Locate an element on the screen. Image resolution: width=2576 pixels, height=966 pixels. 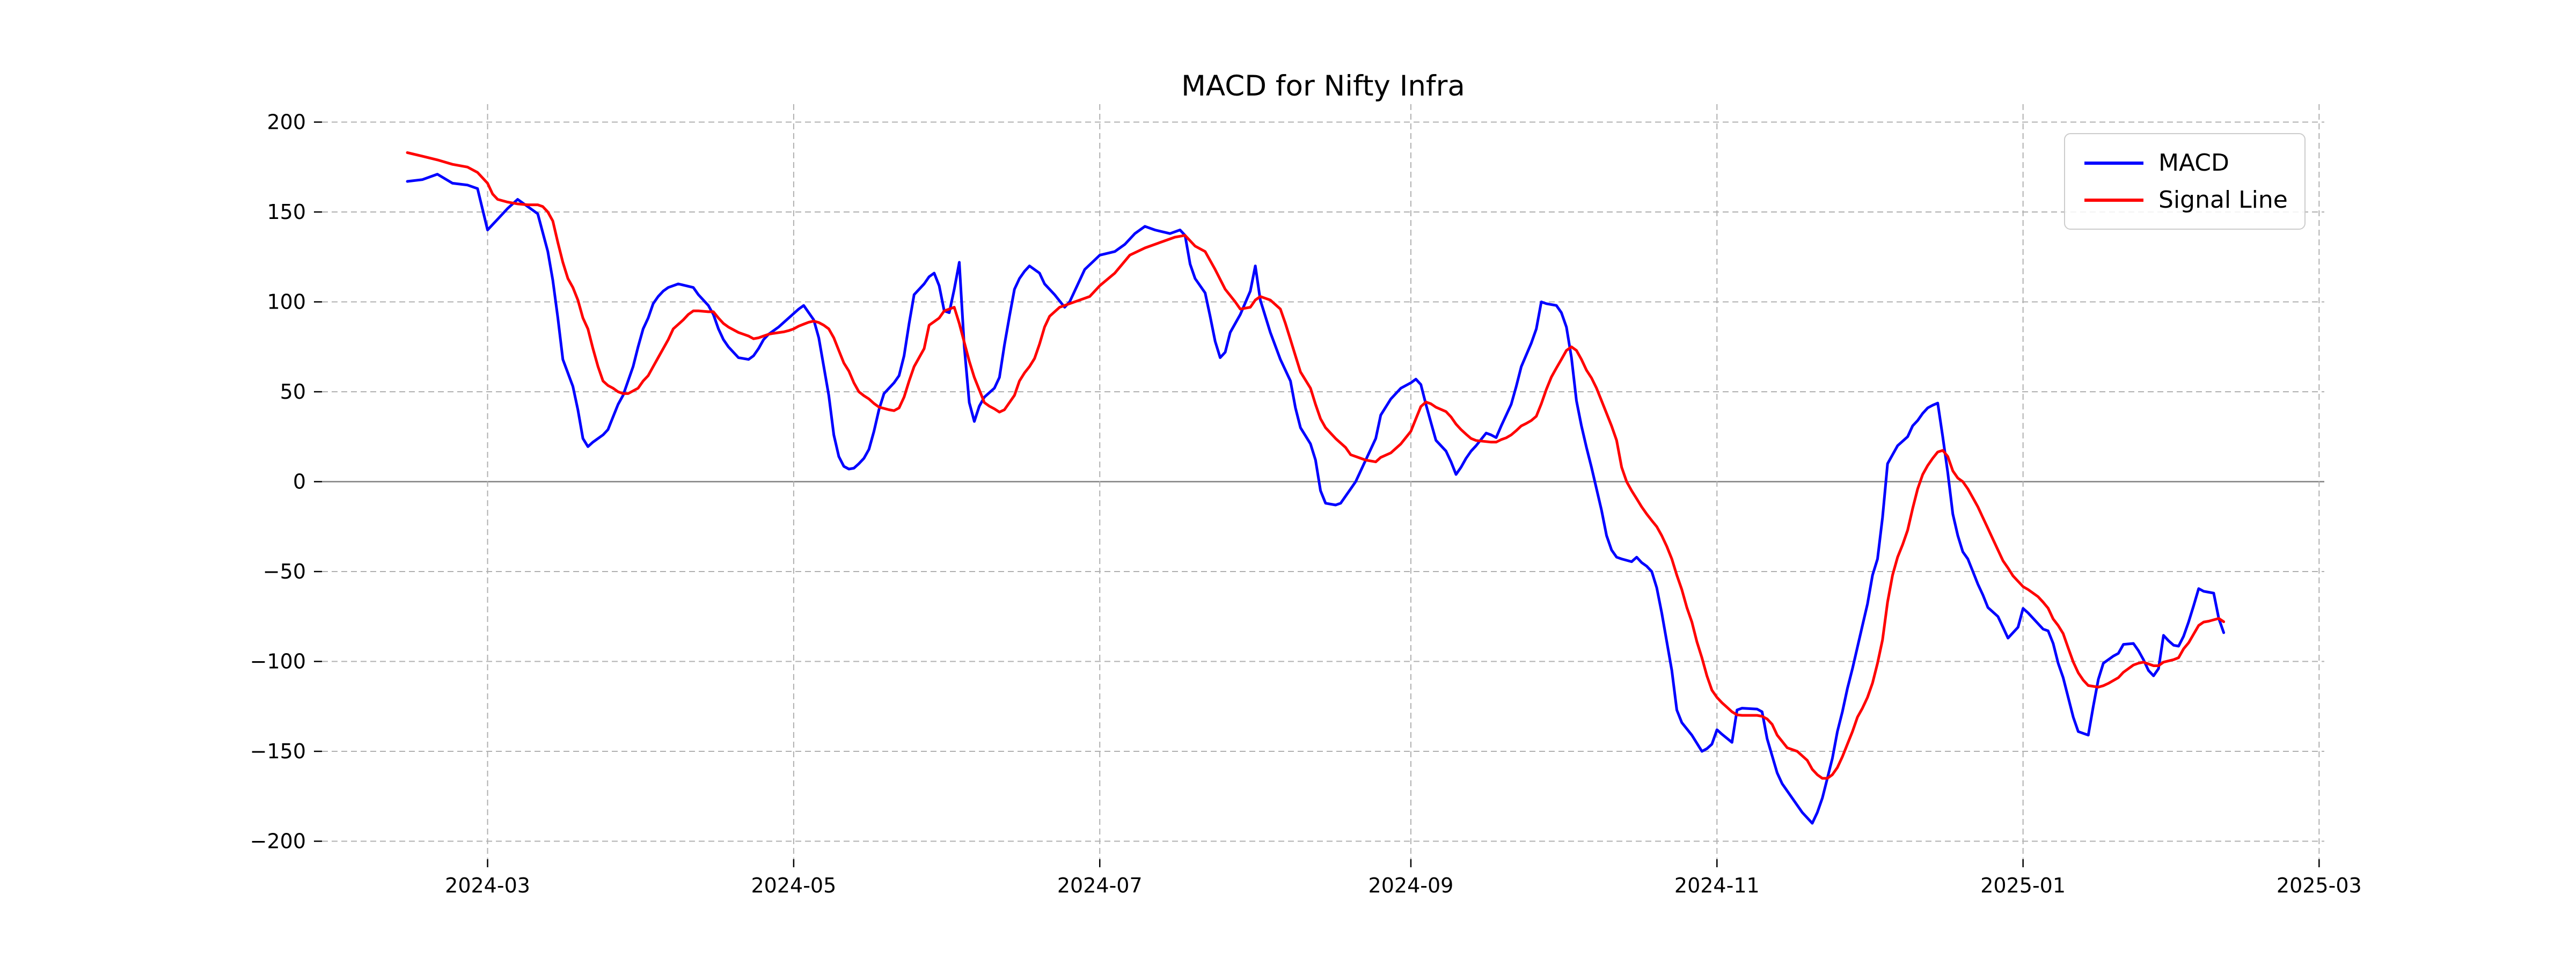
macd-legend-label: MACD is located at coordinates (2193, 163).